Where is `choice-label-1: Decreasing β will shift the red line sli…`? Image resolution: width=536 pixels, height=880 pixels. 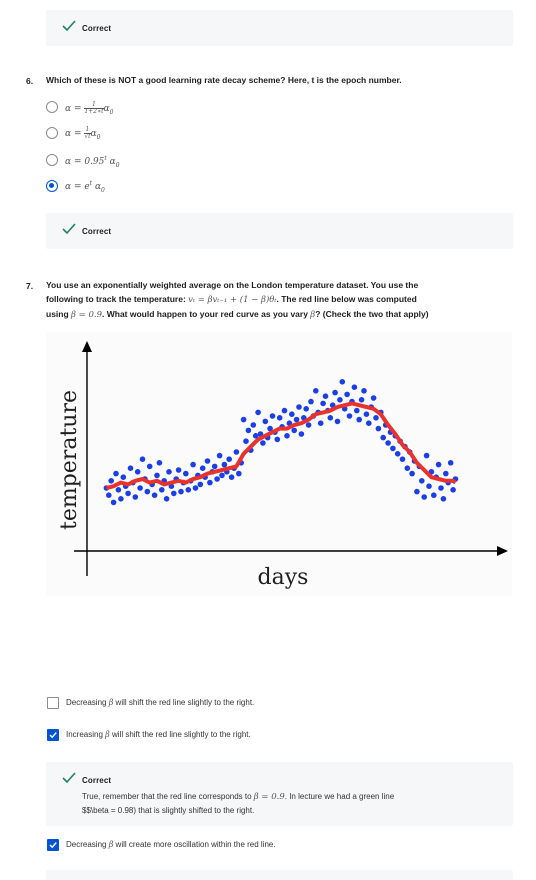 choice-label-1: Decreasing β will shift the red line sli… is located at coordinates (160, 702).